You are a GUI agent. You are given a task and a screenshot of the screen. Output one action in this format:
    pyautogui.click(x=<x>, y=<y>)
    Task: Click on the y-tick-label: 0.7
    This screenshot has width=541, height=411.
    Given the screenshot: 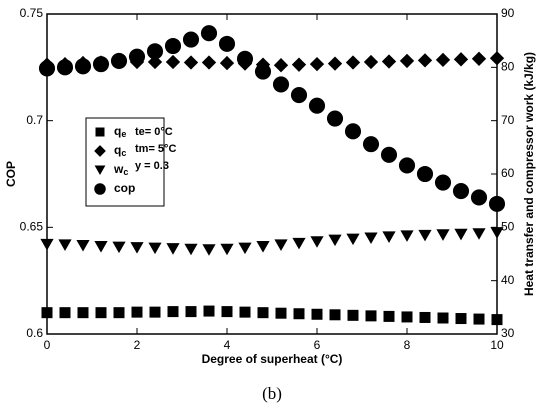 What is the action you would take?
    pyautogui.click(x=34, y=120)
    